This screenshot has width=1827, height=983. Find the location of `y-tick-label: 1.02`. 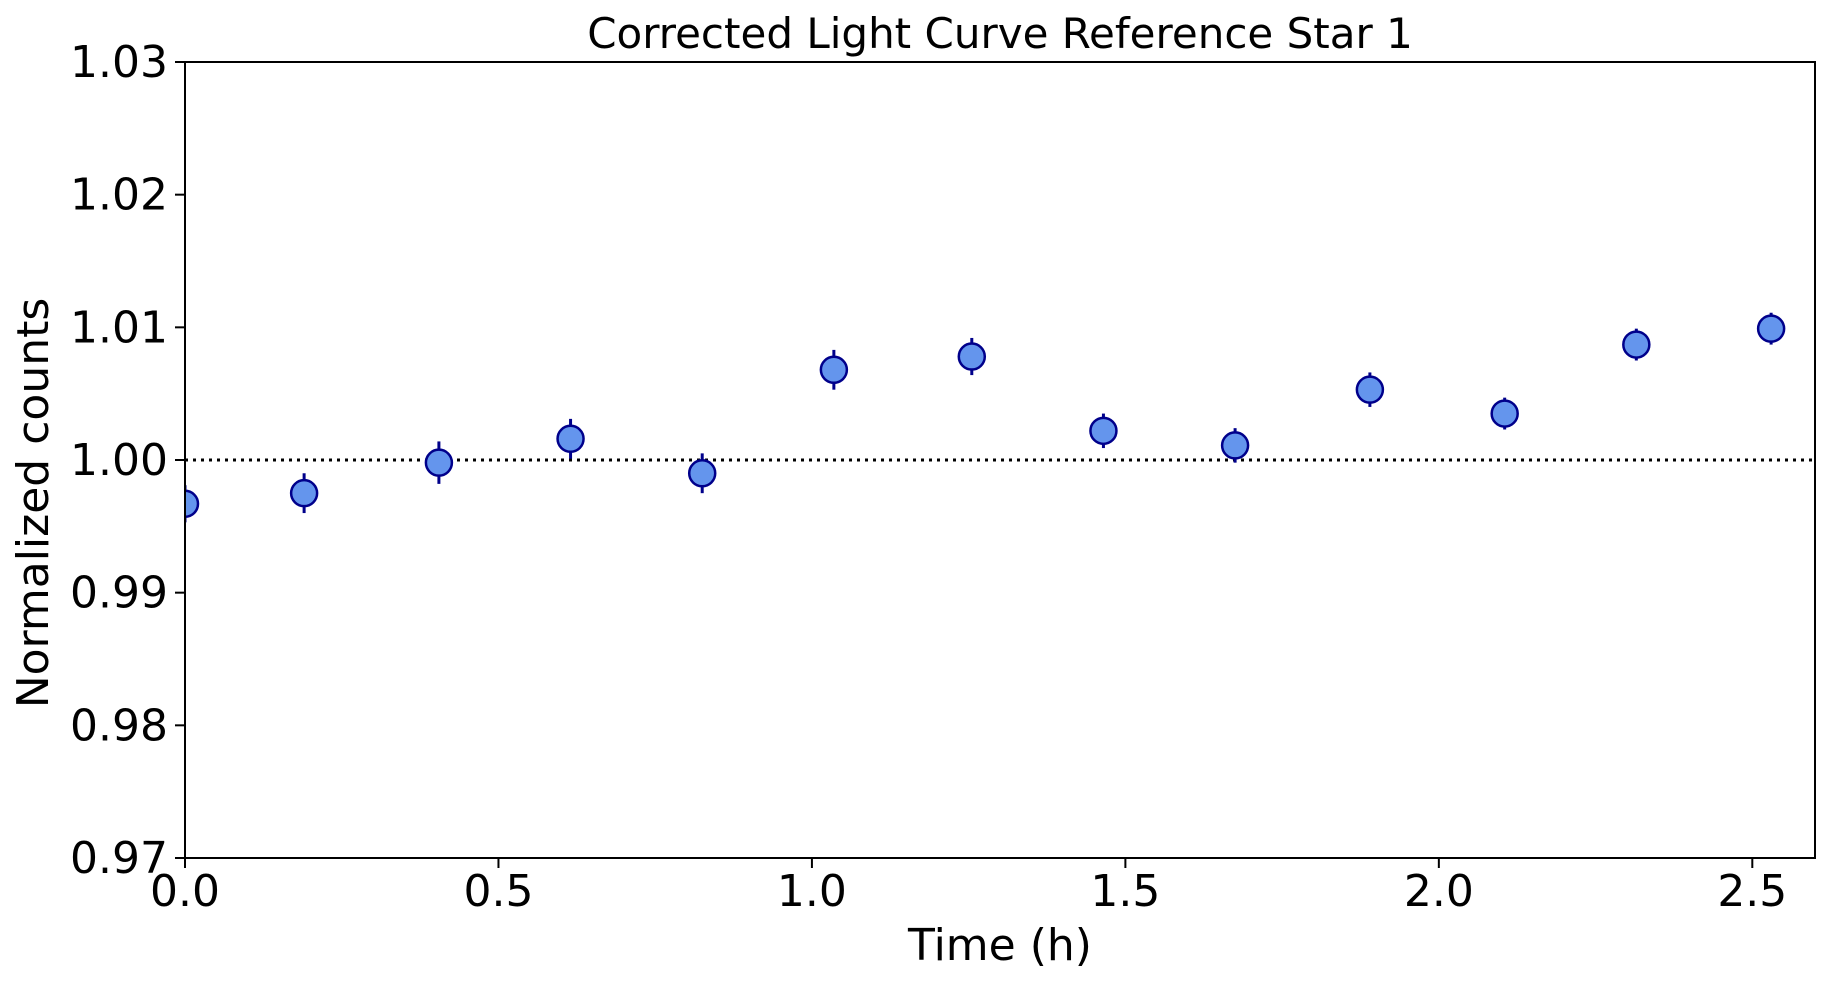

y-tick-label: 1.02 is located at coordinates (119, 195).